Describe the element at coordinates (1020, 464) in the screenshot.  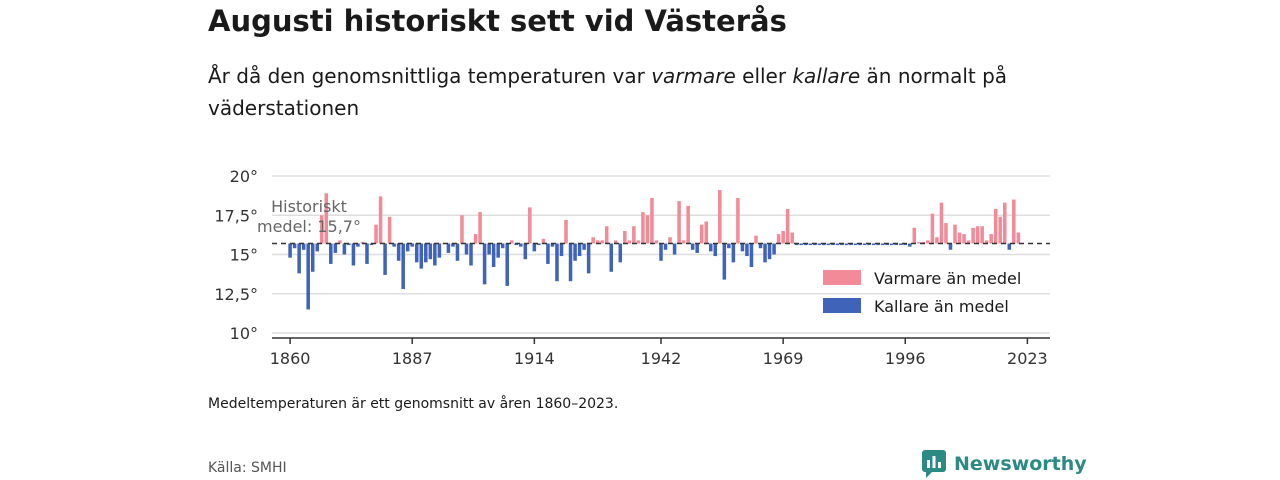
I see `newsworthy-logo-text: Newsworthy` at that location.